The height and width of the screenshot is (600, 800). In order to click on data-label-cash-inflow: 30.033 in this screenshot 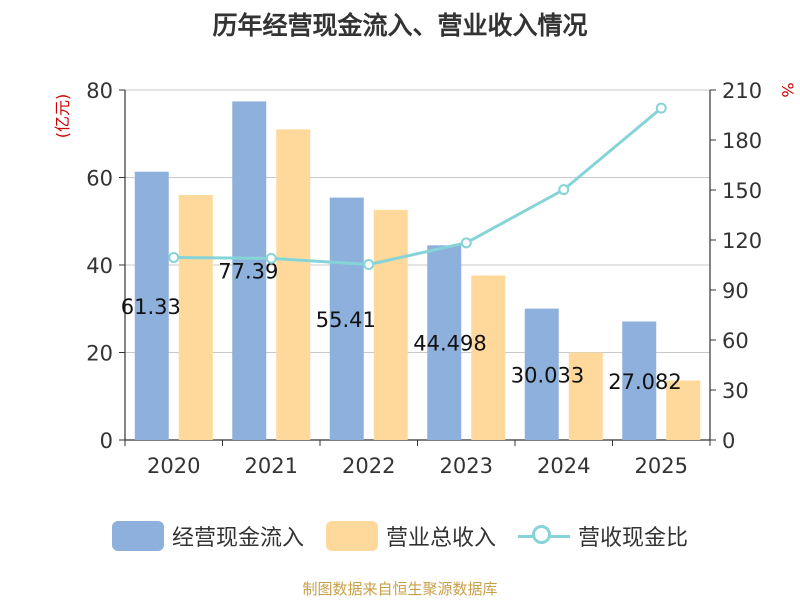, I will do `click(547, 375)`.